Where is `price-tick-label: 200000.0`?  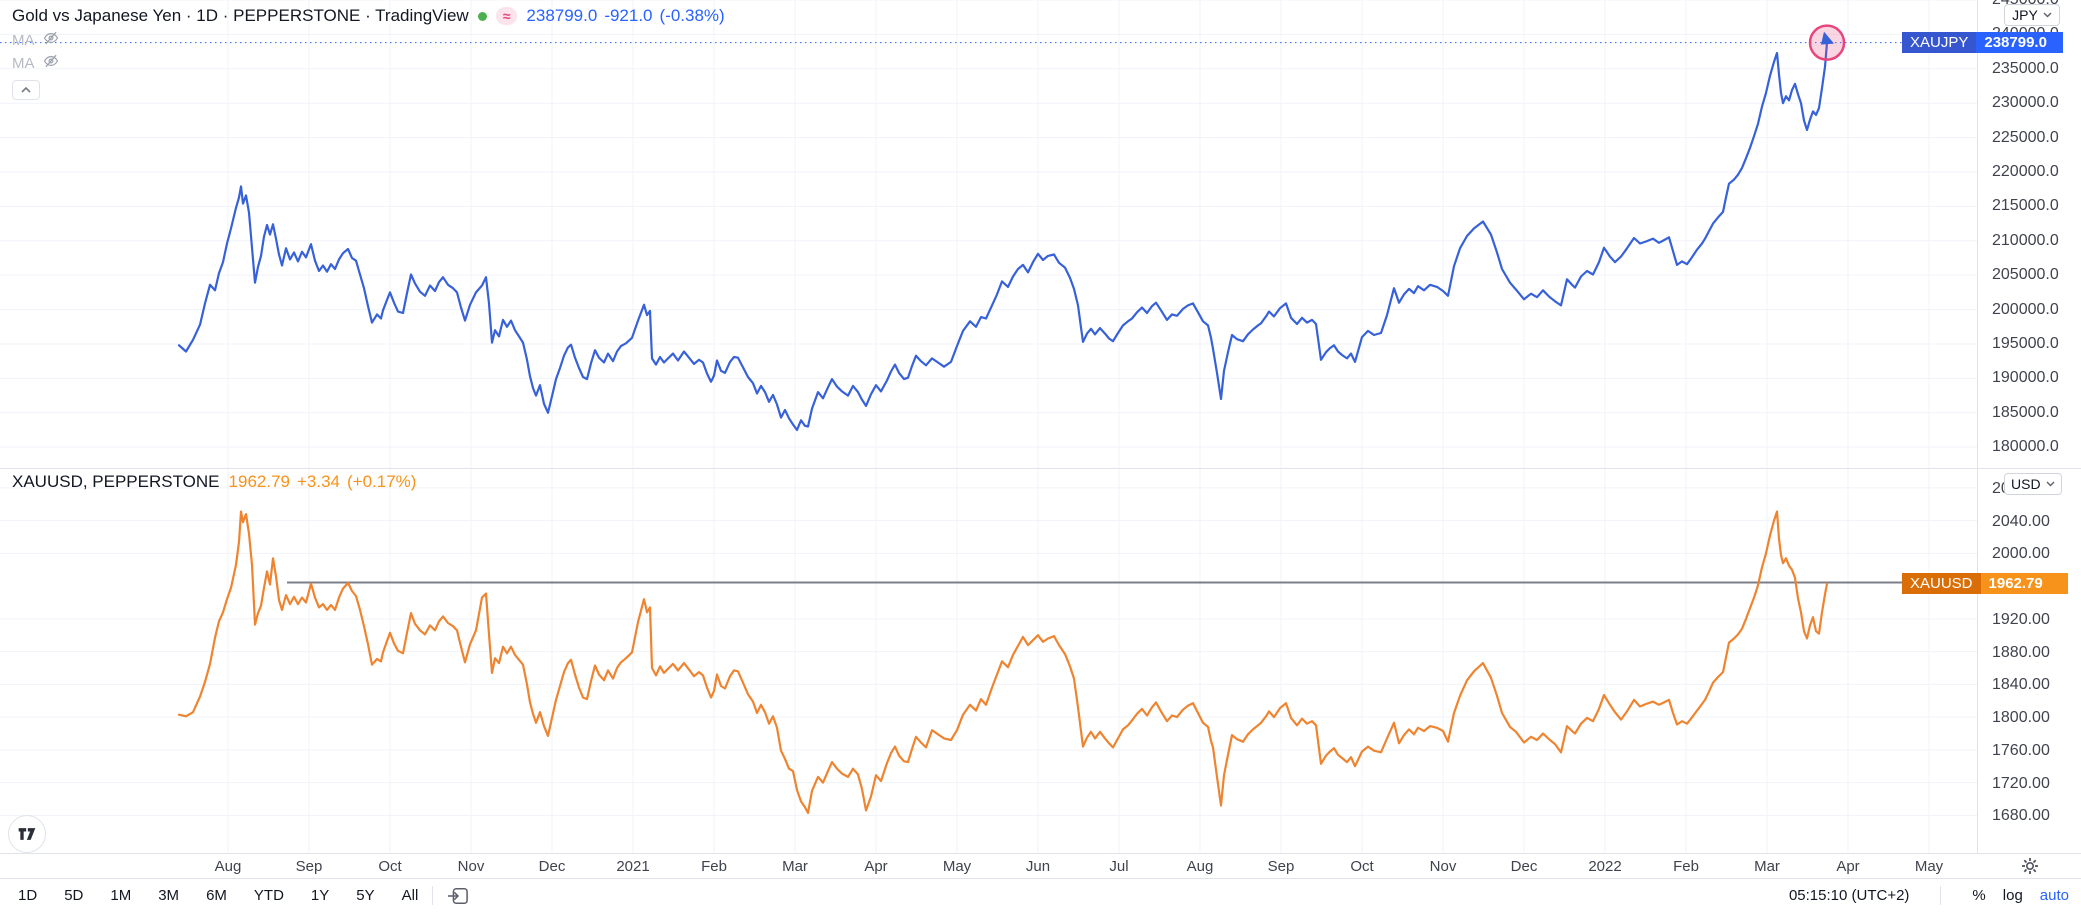
price-tick-label: 200000.0 is located at coordinates (2025, 309).